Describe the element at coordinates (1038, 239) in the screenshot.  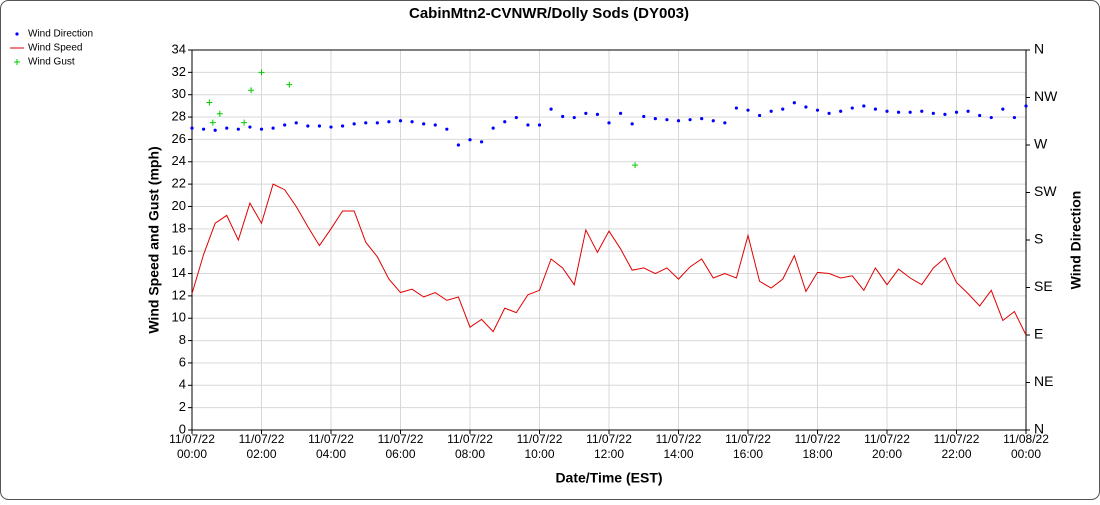
I see `y2-tick-label: S` at that location.